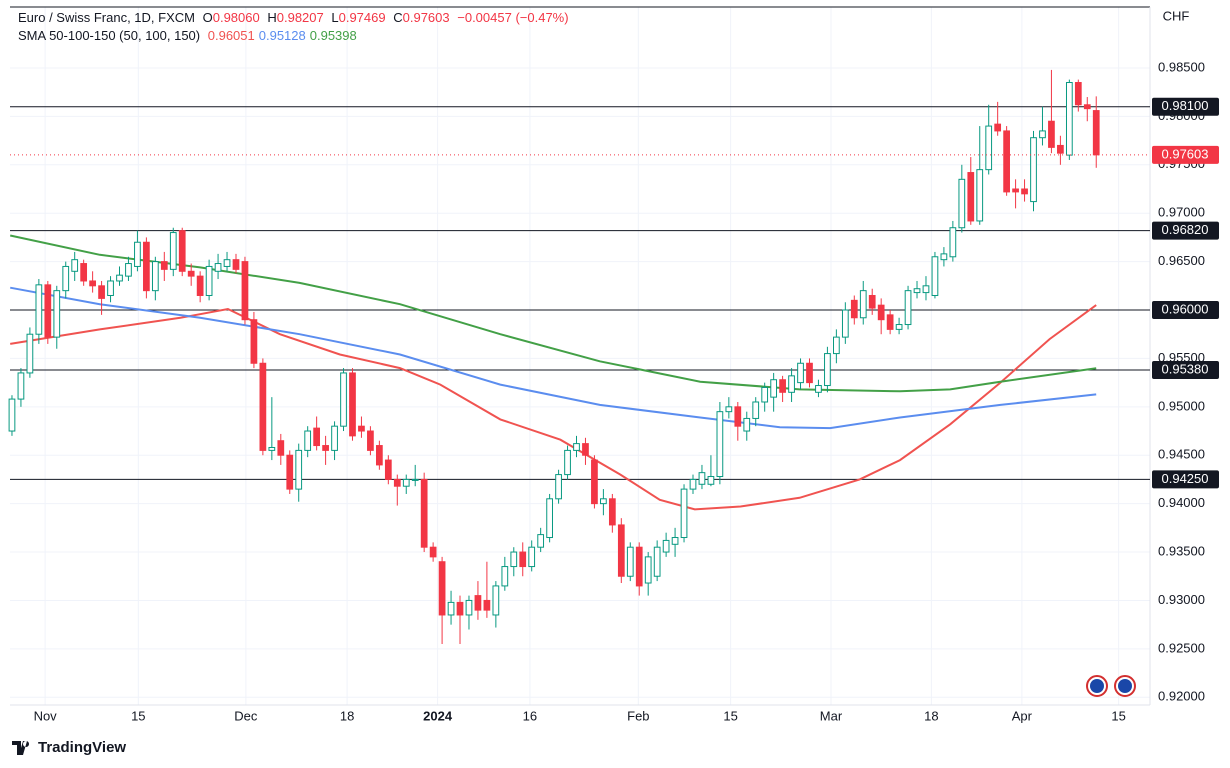 This screenshot has width=1230, height=768. Describe the element at coordinates (282, 35) in the screenshot. I see `sma-value: 0.95128` at that location.